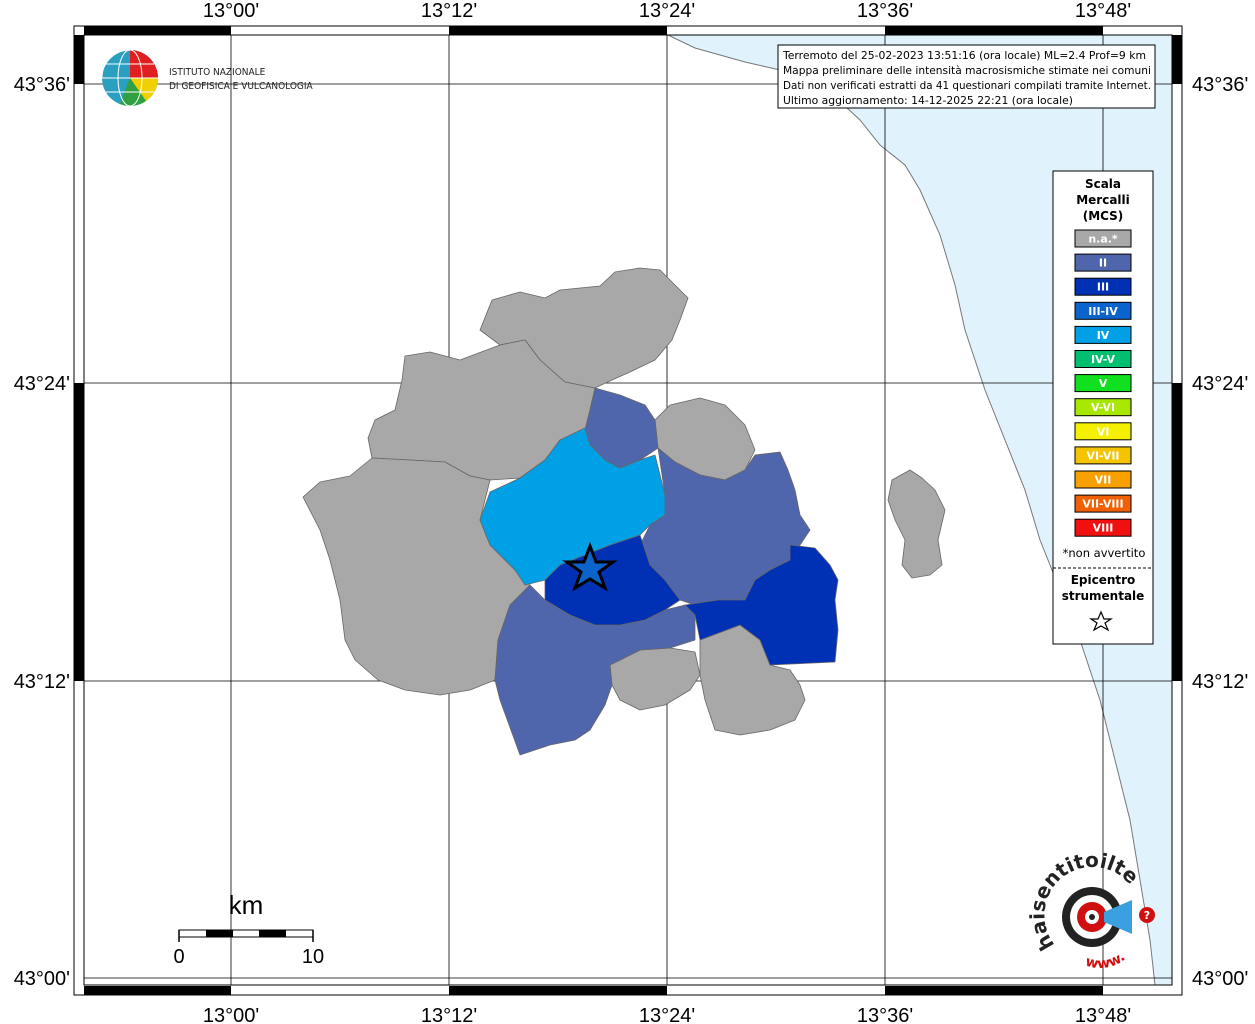  What do you see at coordinates (1103, 1014) in the screenshot?
I see `tick-bottom-5: 13°48'` at bounding box center [1103, 1014].